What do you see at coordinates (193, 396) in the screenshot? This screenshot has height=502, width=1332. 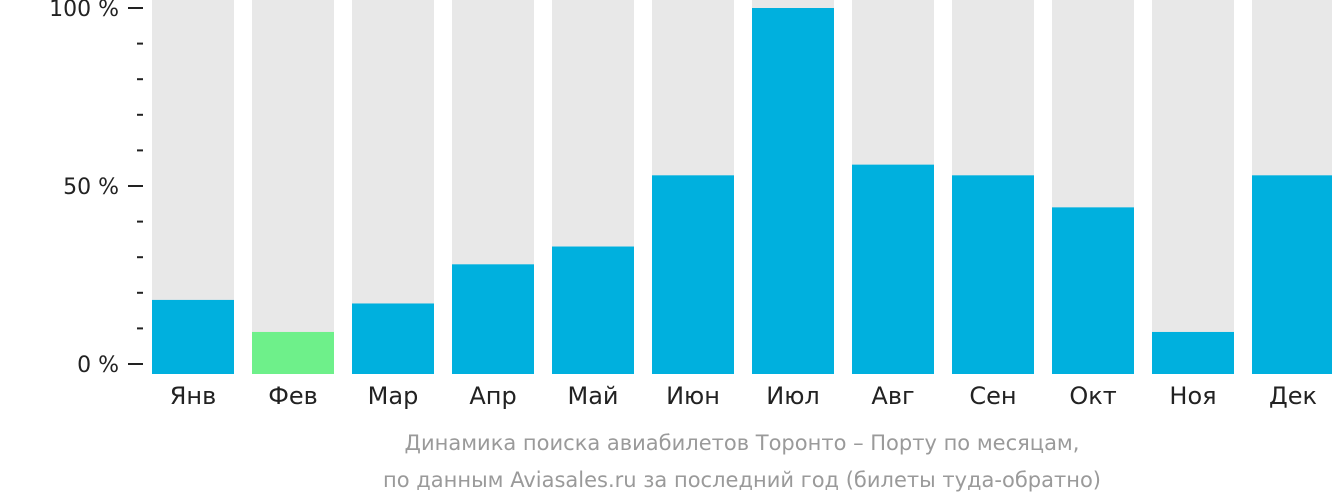 I see `x-tick-label: Янв` at bounding box center [193, 396].